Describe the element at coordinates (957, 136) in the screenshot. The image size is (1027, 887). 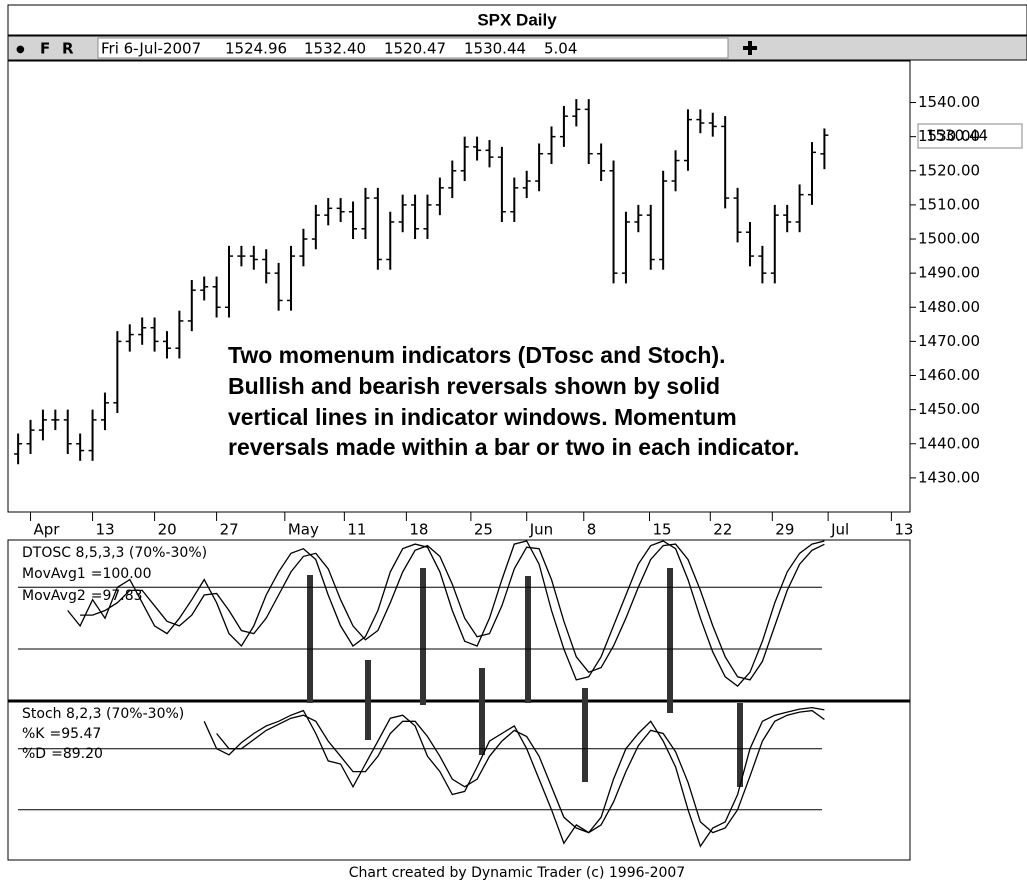
I see `last-price: 1530.44` at that location.